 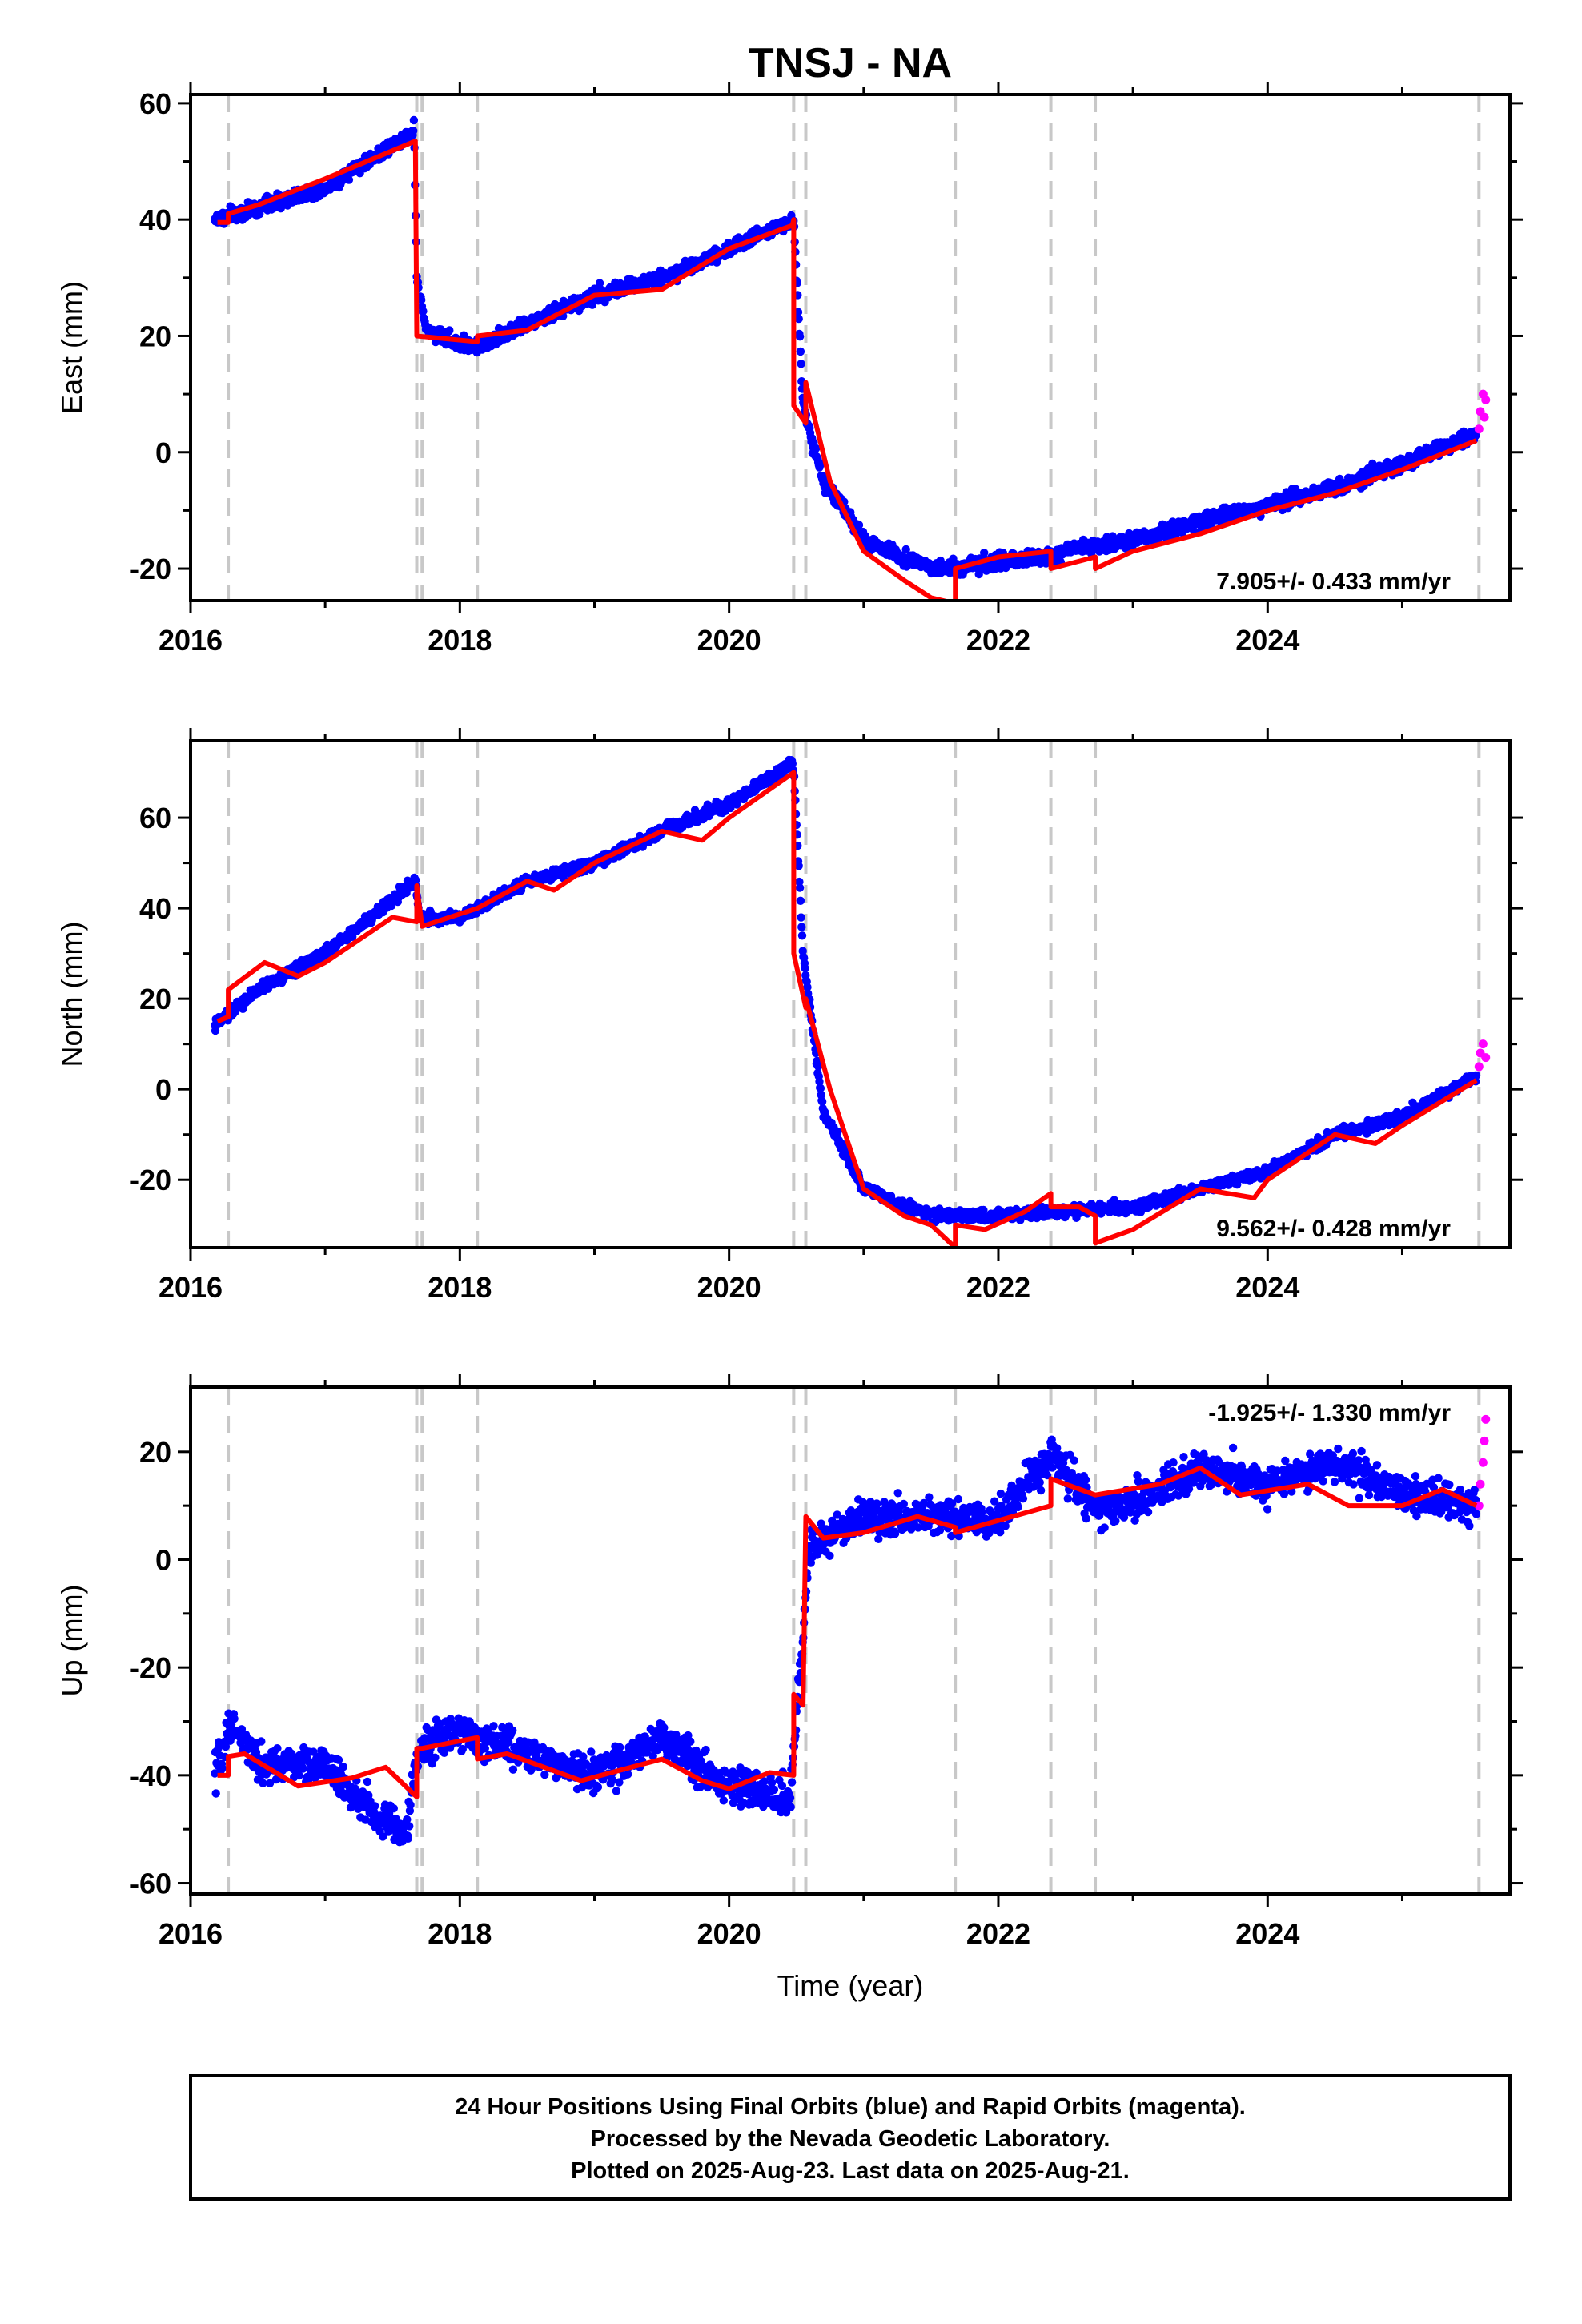 I want to click on y-axis-label-east: East (mm), so click(x=71, y=347).